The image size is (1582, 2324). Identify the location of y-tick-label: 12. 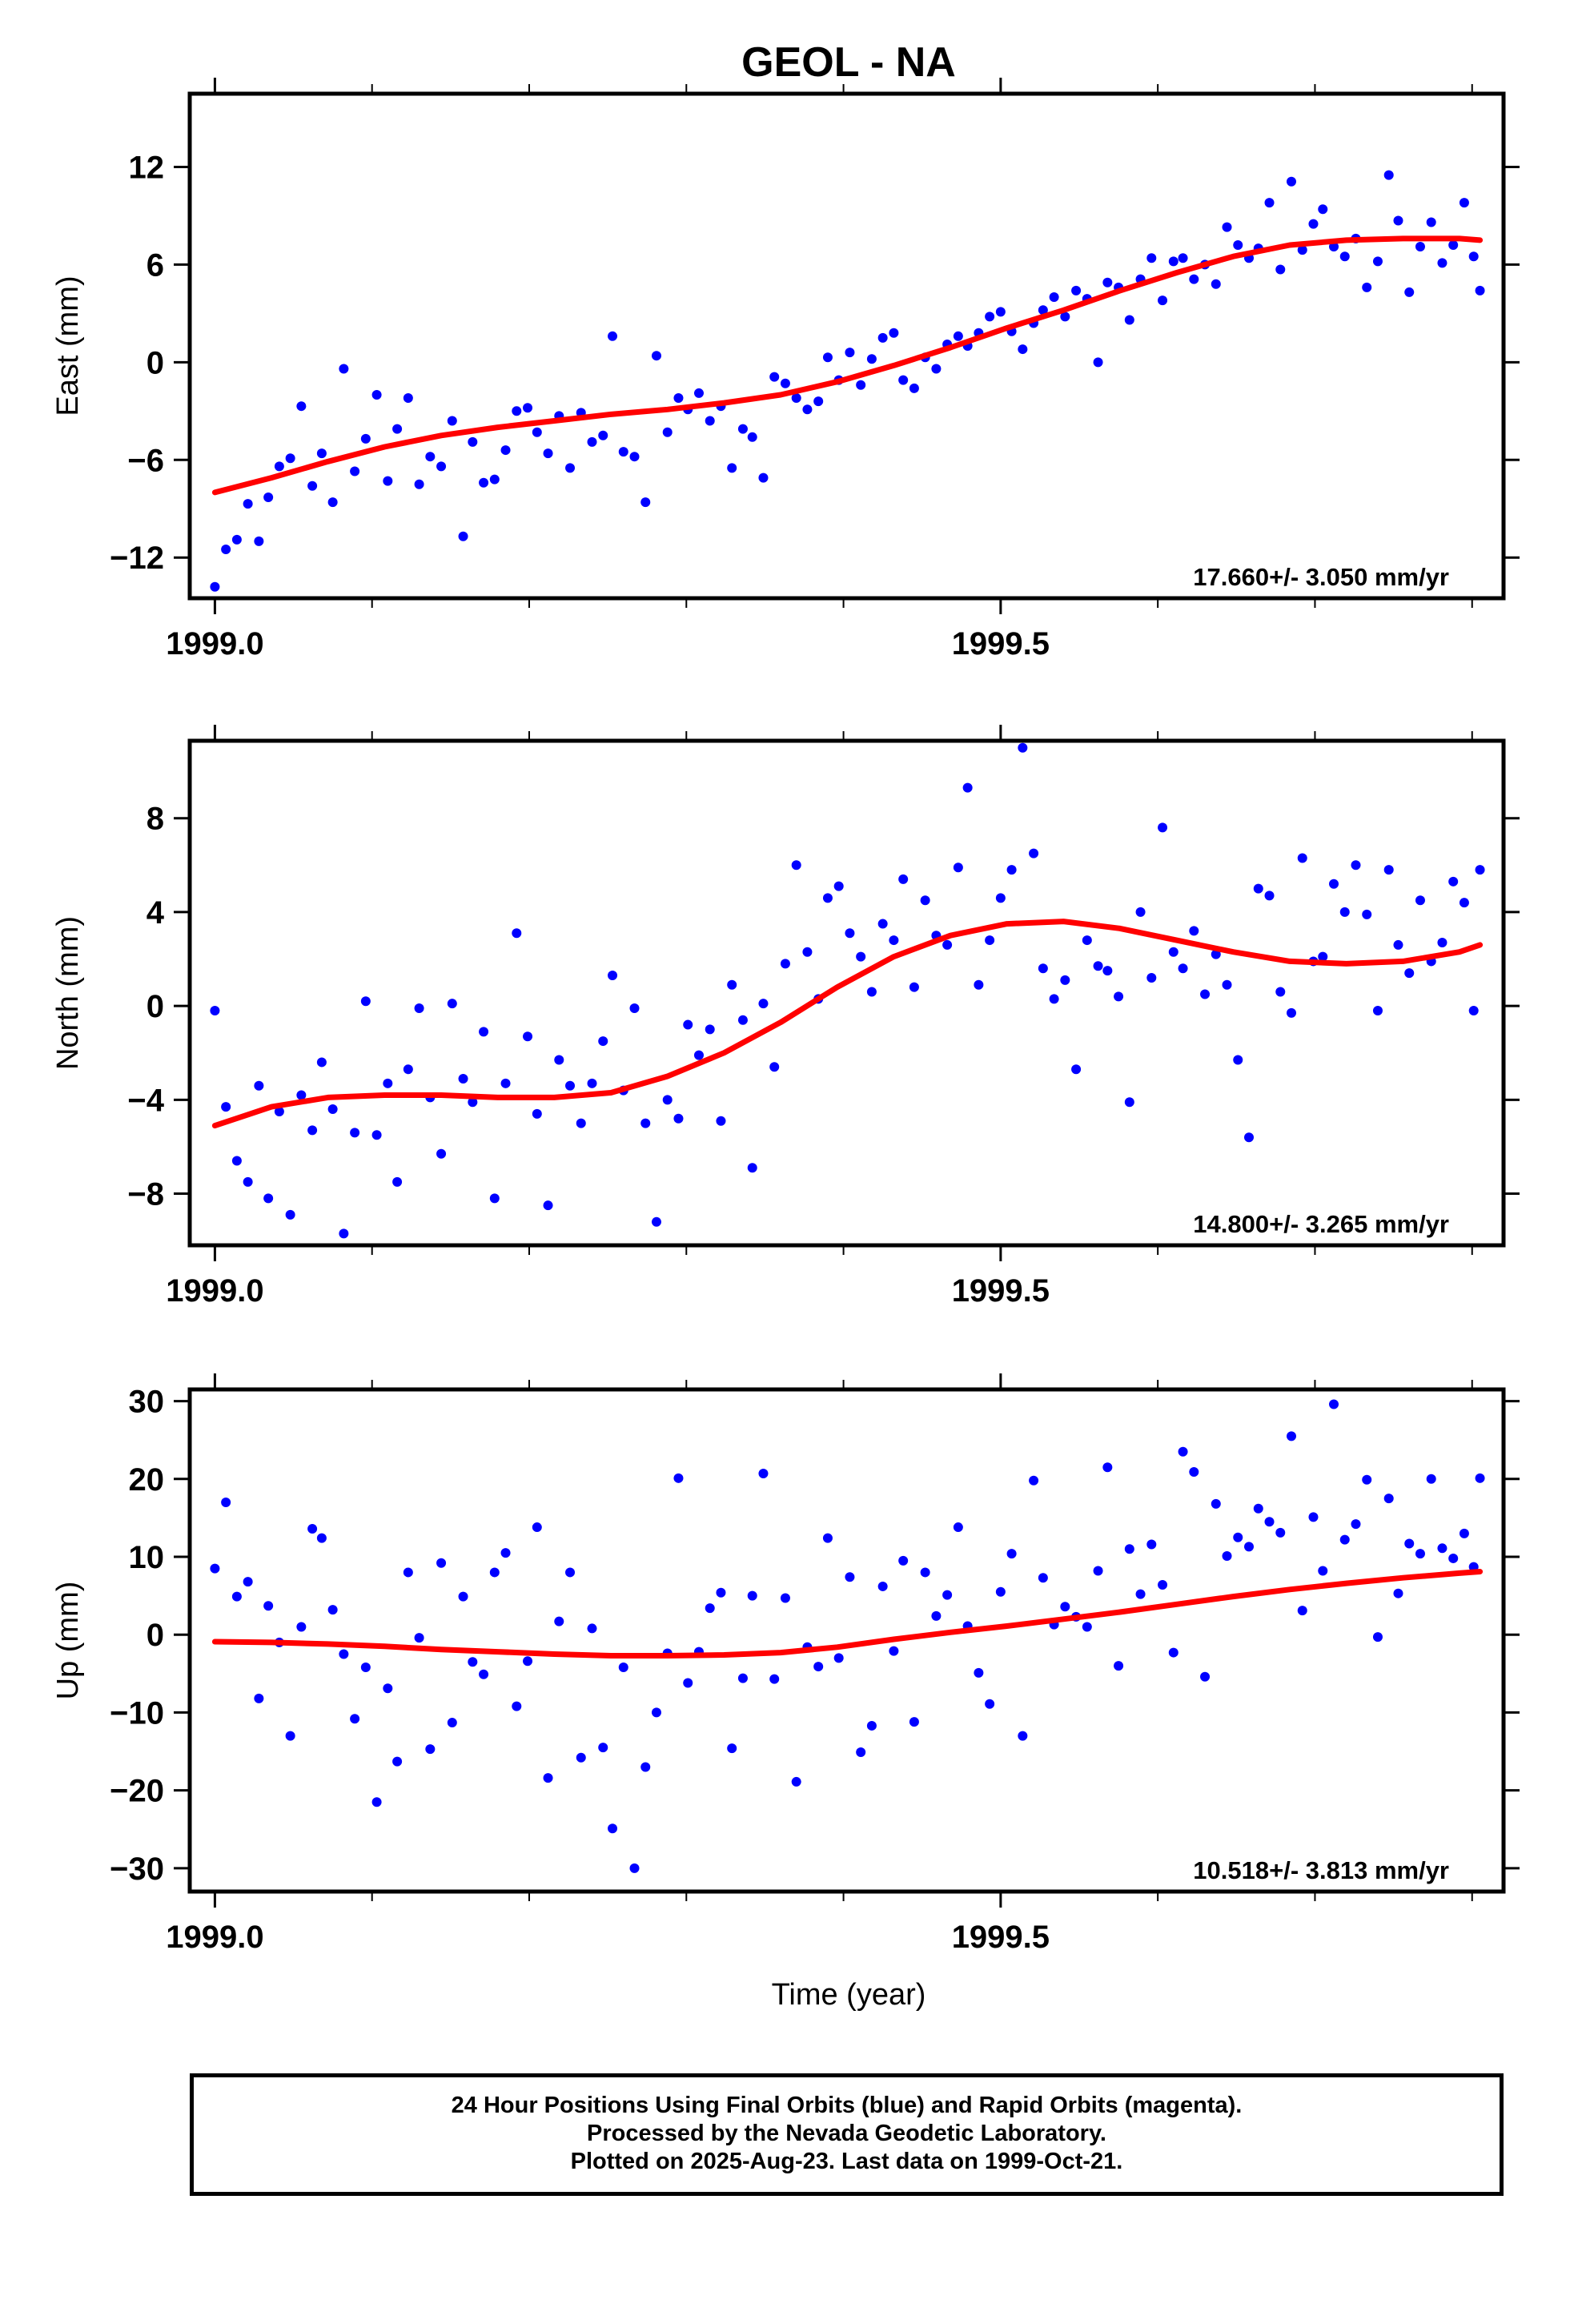
(147, 167).